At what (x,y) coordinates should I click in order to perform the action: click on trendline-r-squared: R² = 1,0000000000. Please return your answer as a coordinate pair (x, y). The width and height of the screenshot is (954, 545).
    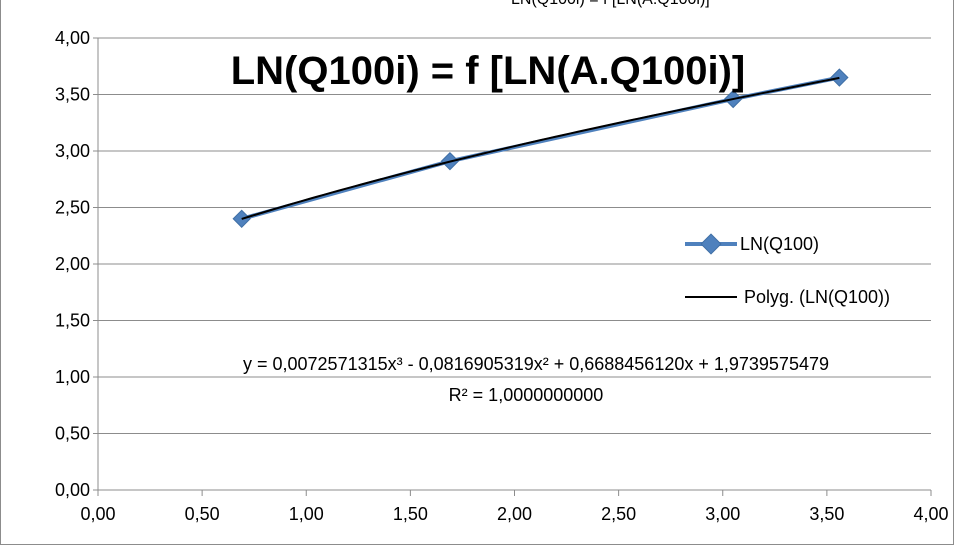
    Looking at the image, I should click on (526, 395).